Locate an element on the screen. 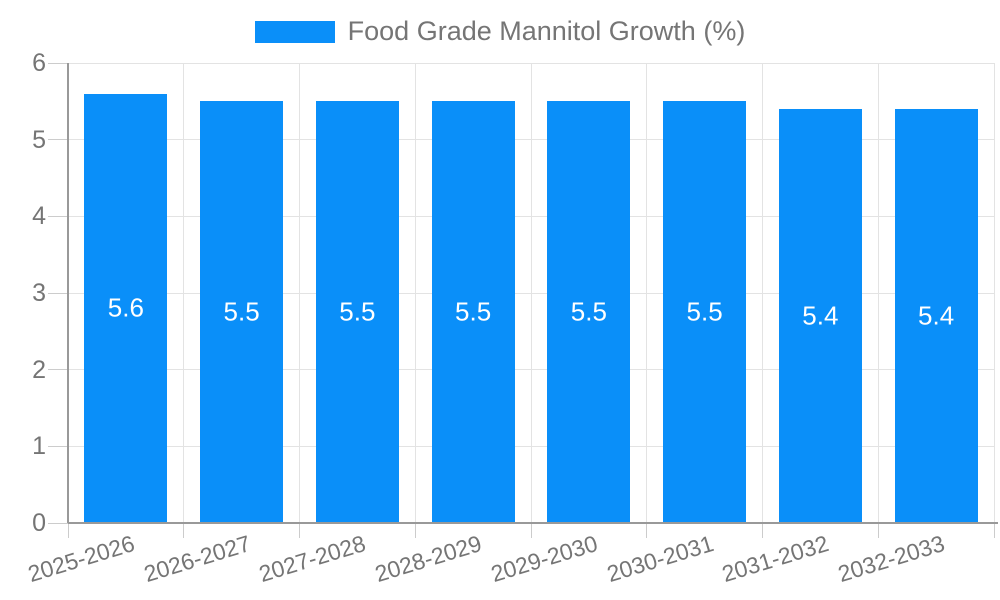 Image resolution: width=1000 pixels, height=600 pixels. y-axis-tick-label: 2 is located at coordinates (39, 369).